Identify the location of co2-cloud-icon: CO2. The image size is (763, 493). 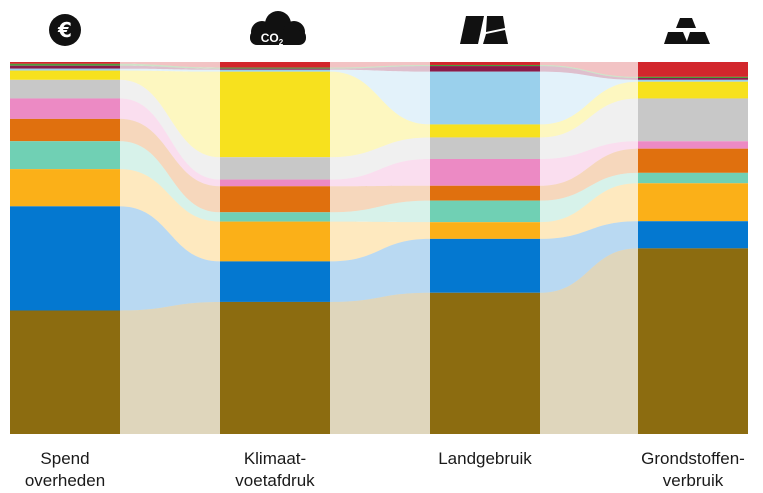
(278, 29).